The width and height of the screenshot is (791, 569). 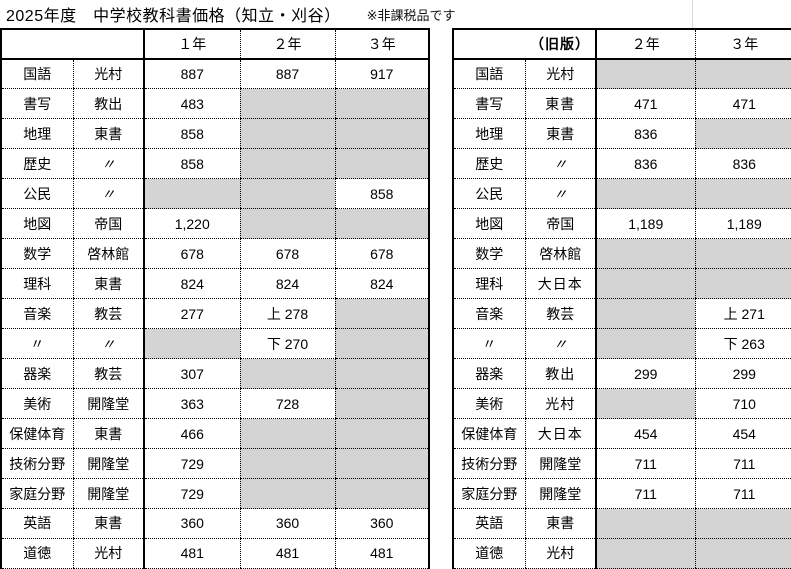 I want to click on cell-publisher: 教出, so click(x=108, y=104).